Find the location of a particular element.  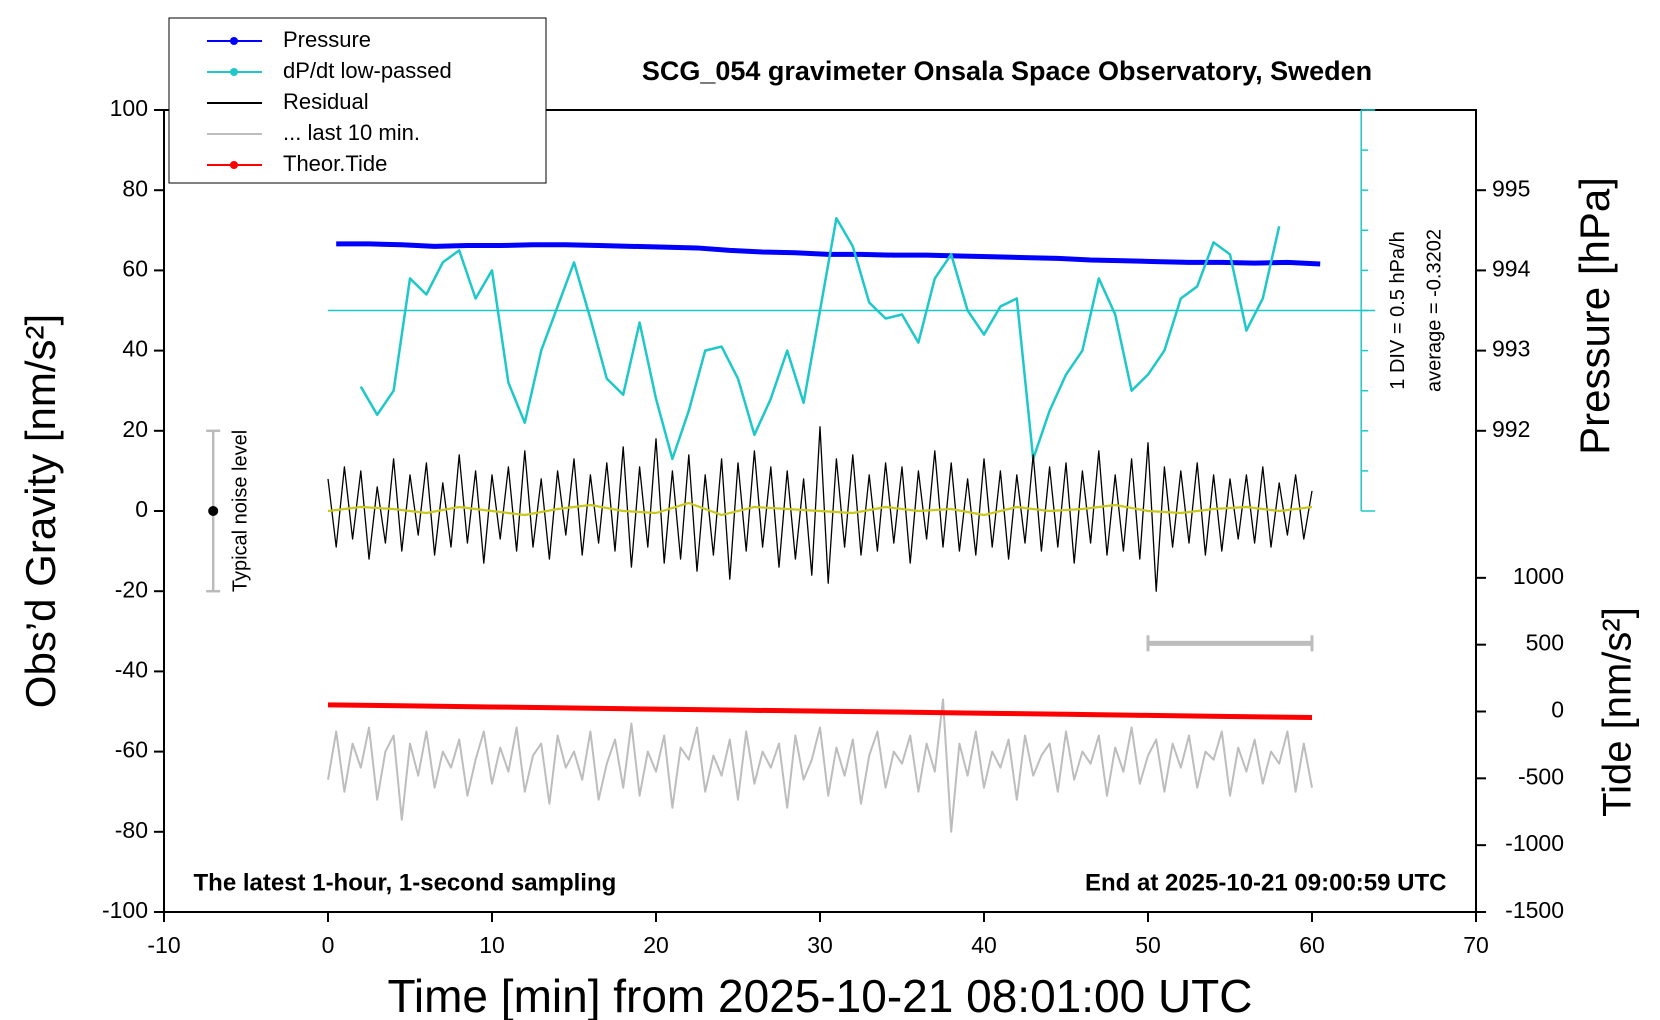

y3-tick-label: -1000 is located at coordinates (1534, 843).